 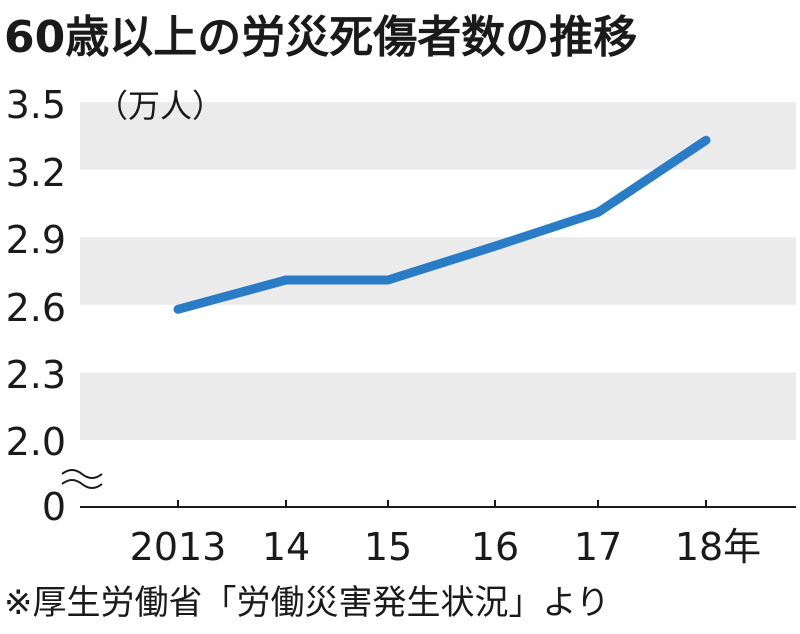 What do you see at coordinates (36, 442) in the screenshot?
I see `y-tick-label: 2.0` at bounding box center [36, 442].